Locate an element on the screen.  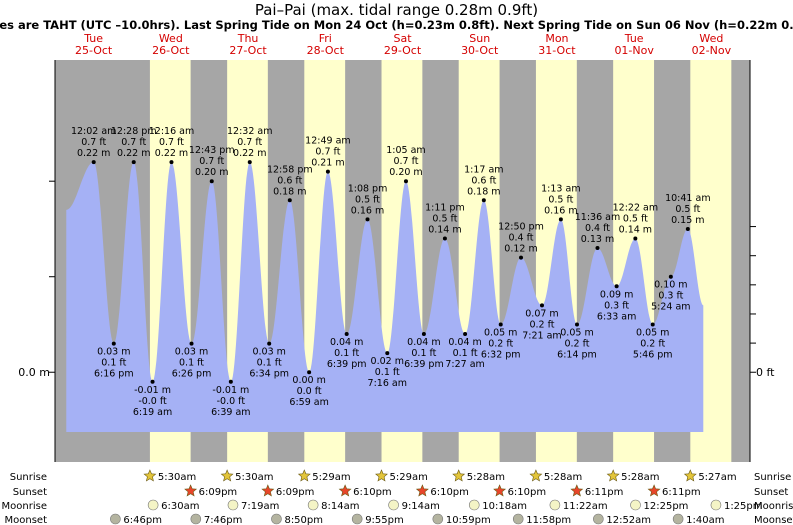
tide-label-line: 11:36 am is located at coordinates (597, 217).